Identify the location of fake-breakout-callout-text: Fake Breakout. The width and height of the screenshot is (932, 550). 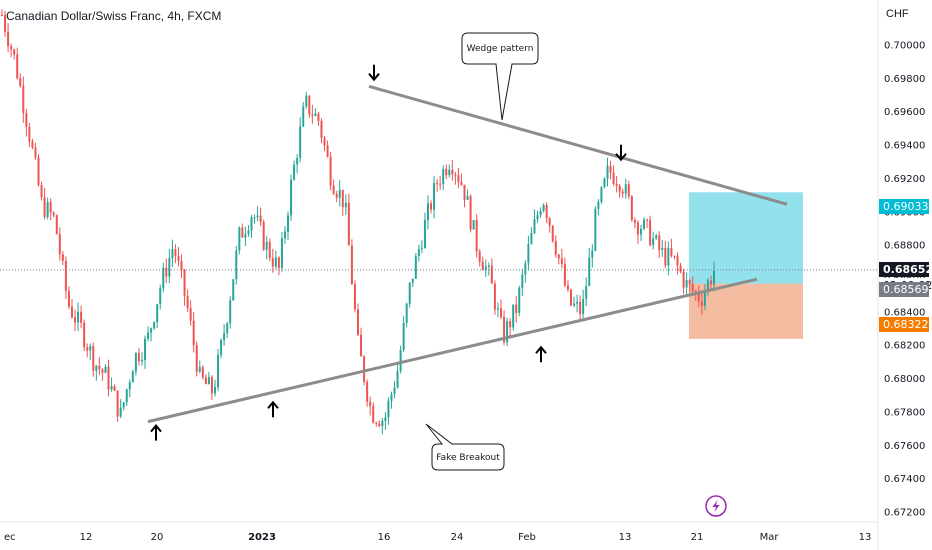
(468, 458).